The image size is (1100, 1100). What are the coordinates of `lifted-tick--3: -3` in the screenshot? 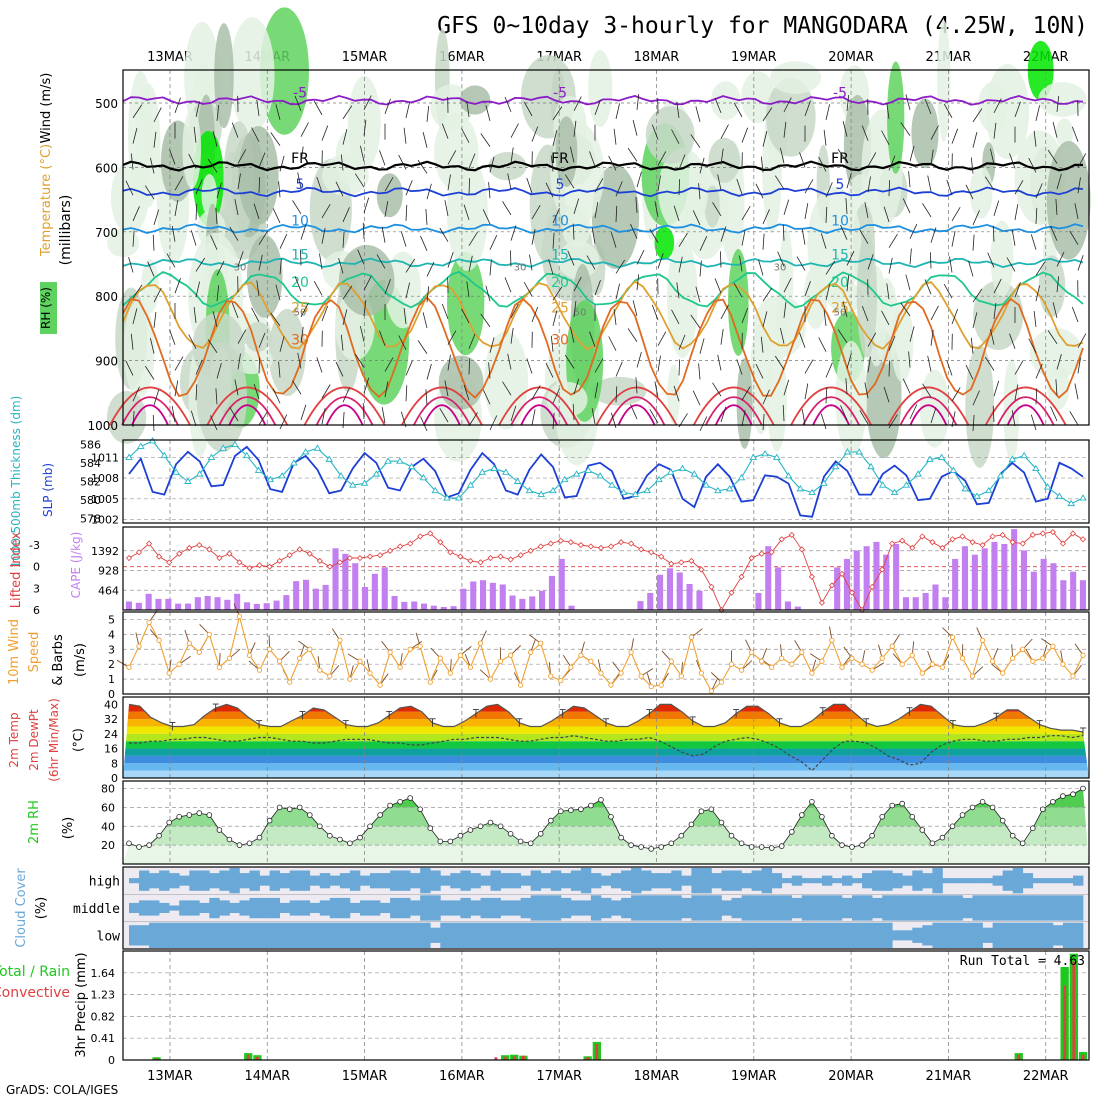 It's located at (34, 545).